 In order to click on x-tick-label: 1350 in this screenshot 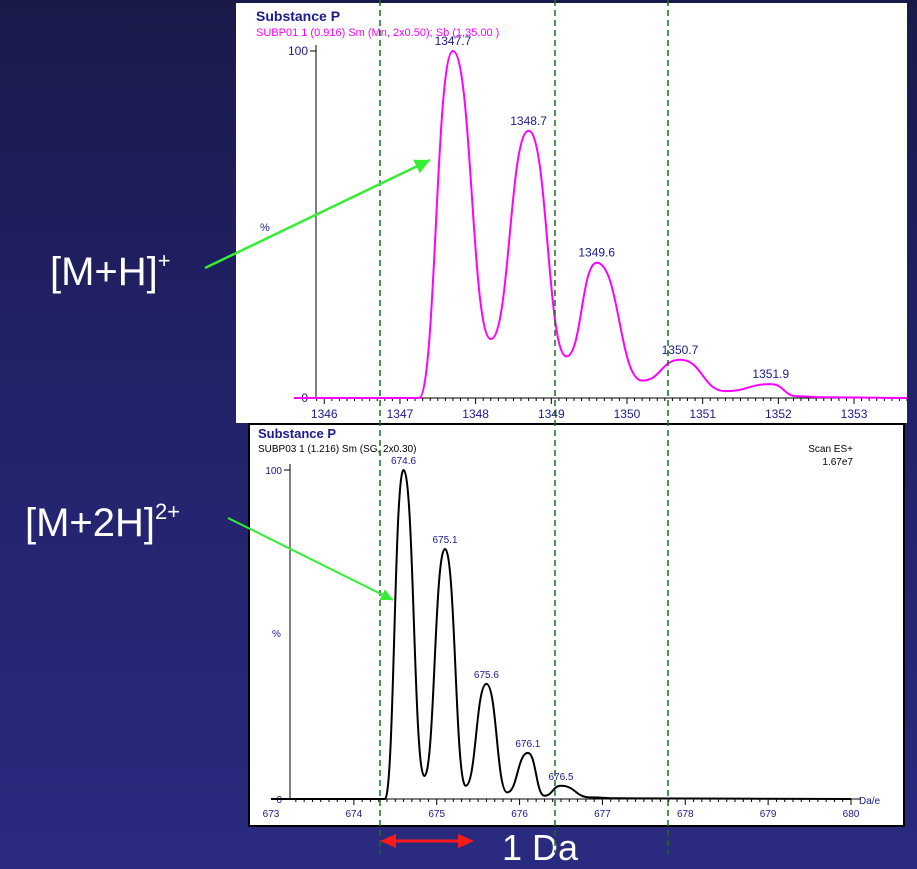, I will do `click(627, 414)`.